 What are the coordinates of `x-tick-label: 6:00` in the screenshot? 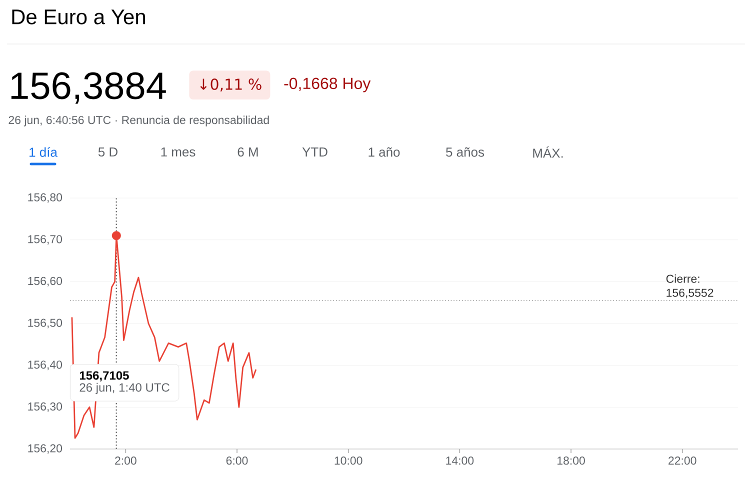 It's located at (237, 460).